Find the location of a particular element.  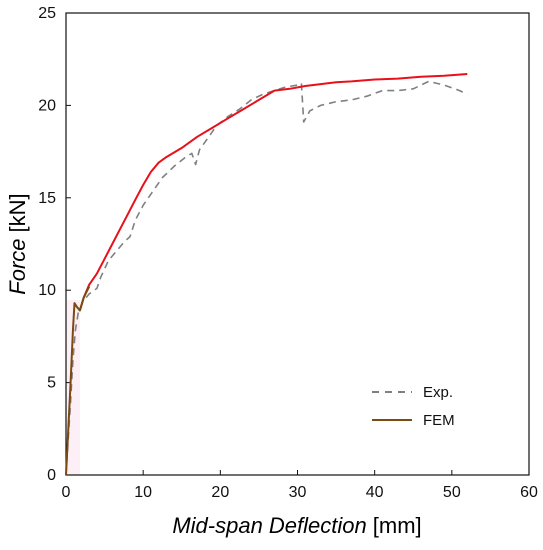

x-tick-label: 30 is located at coordinates (298, 492).